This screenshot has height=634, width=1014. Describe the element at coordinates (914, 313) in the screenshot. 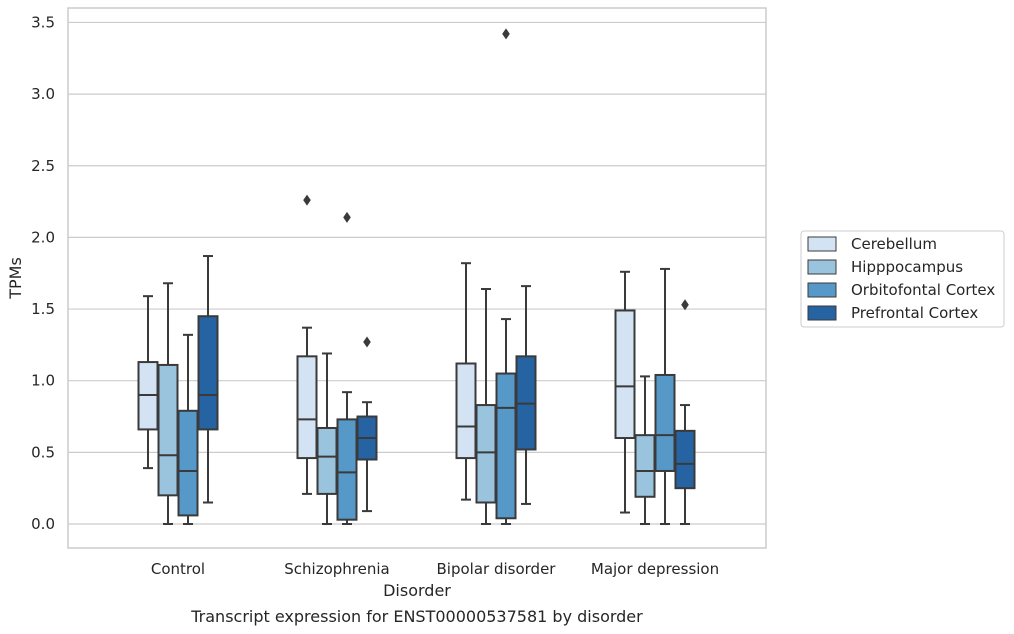

I see `legend-label: Prefrontal Cortex` at that location.